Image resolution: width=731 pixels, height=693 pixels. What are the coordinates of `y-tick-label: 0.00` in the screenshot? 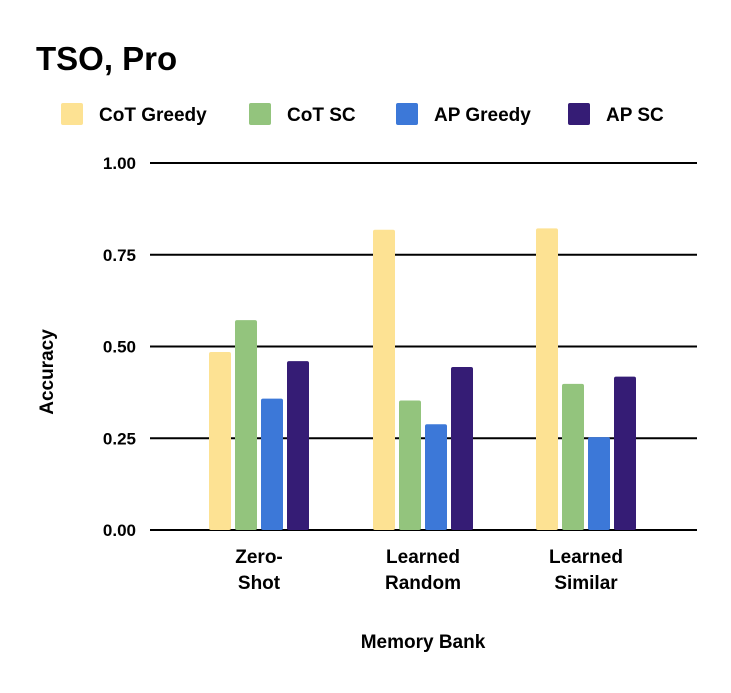 It's located at (119, 530).